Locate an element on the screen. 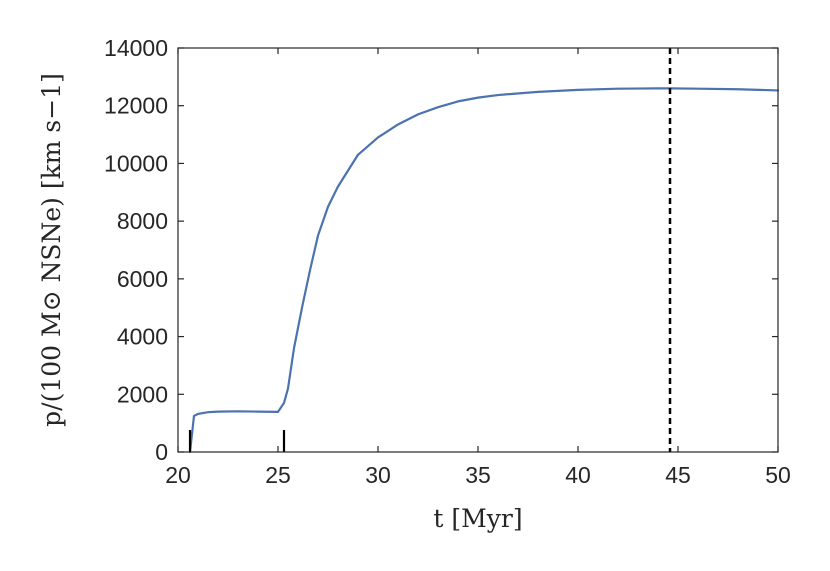  y-tick-label: 0 is located at coordinates (161, 452).